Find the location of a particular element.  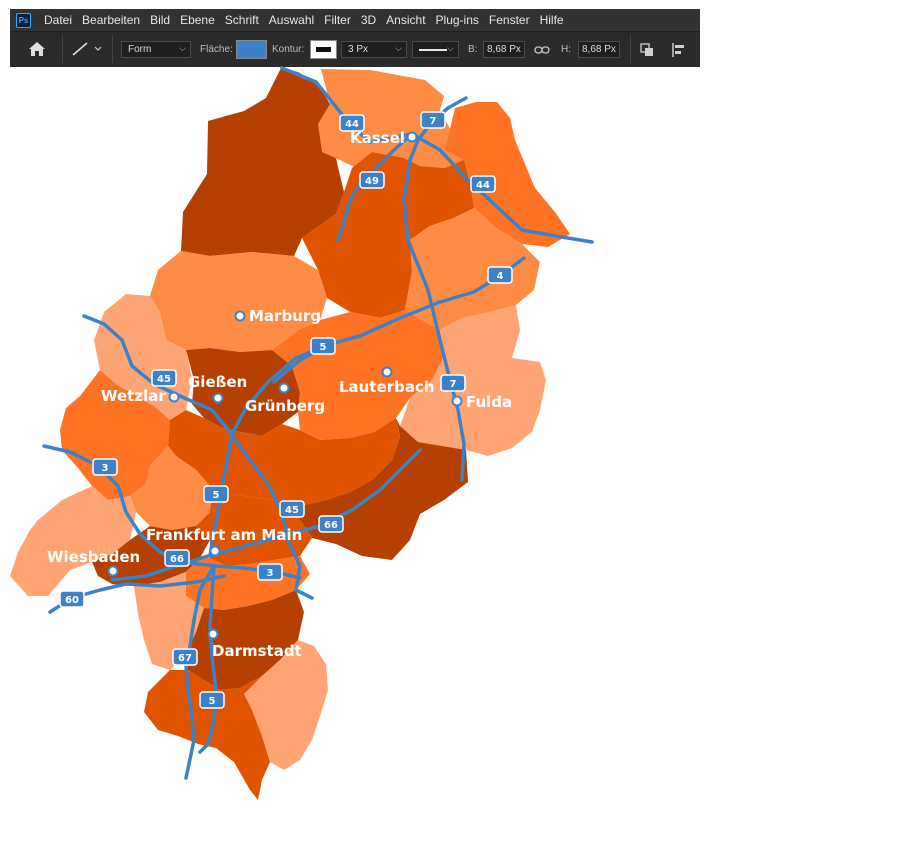

menu-plugins: Plug-ins is located at coordinates (457, 20).